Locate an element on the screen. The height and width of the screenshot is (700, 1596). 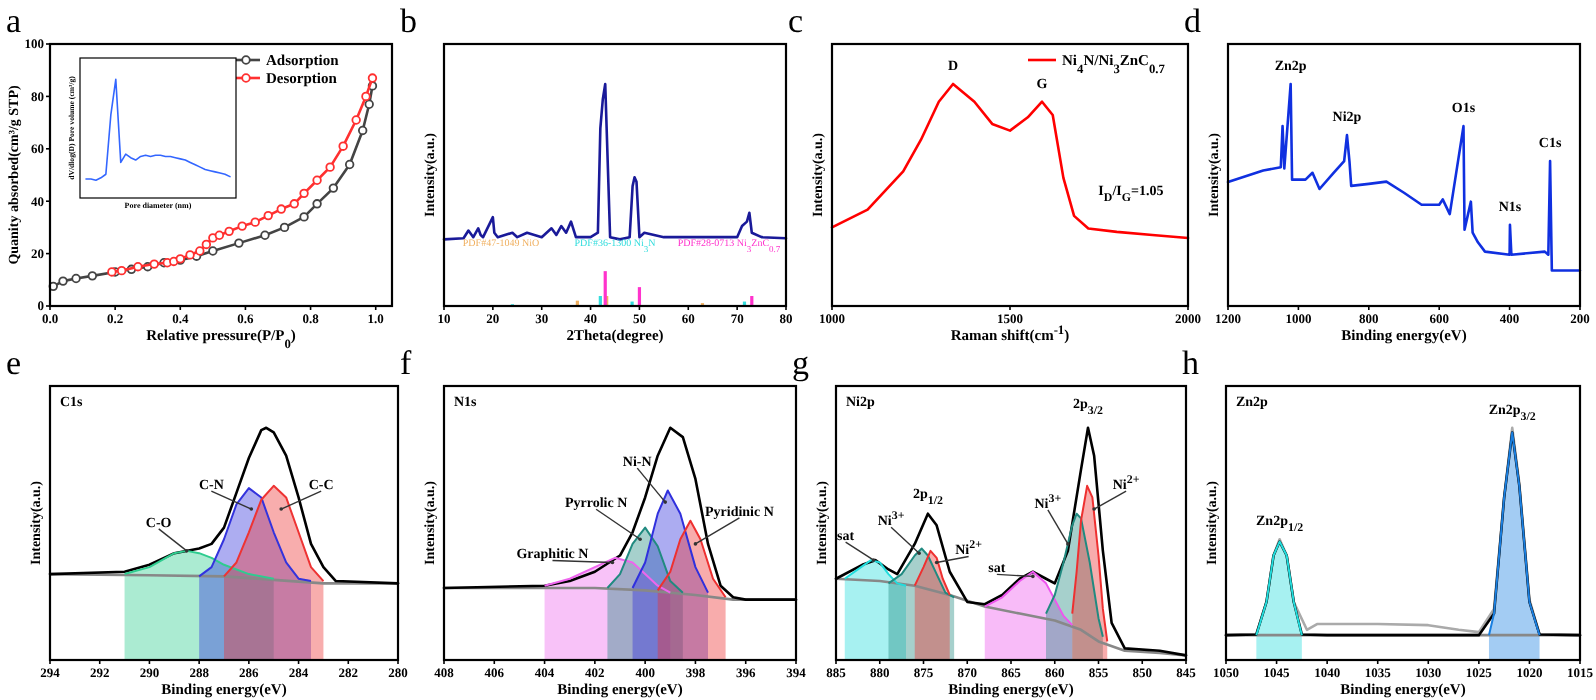
chart-title: b is located at coordinates (408, 21).